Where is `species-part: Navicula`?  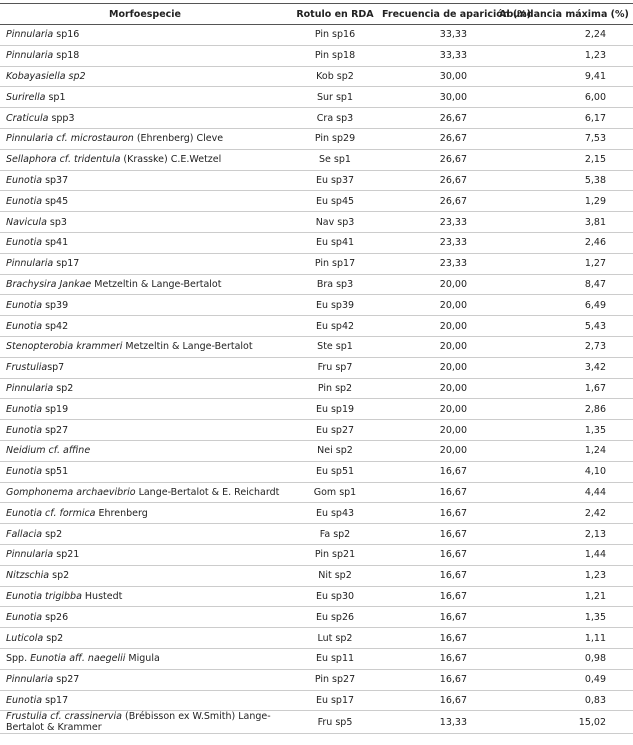
species-part: Navicula is located at coordinates (26, 222).